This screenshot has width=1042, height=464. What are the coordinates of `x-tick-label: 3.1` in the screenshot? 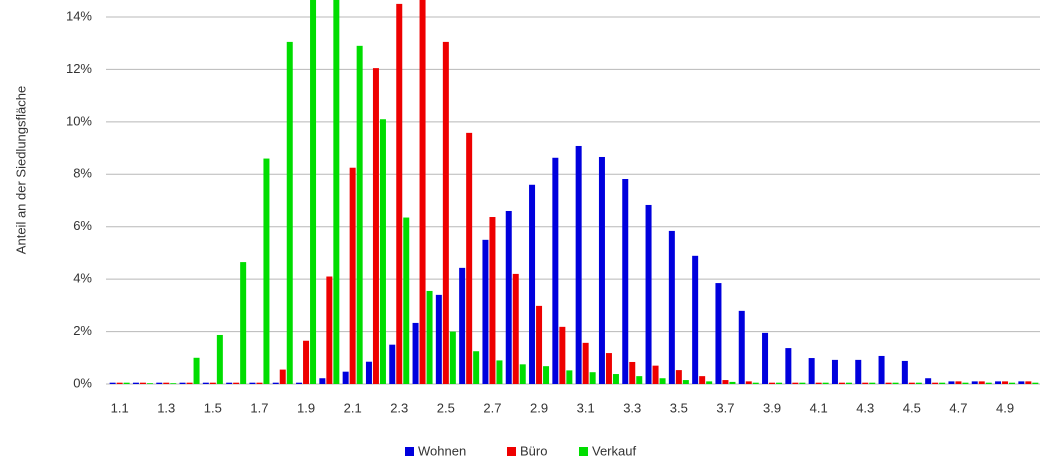 It's located at (586, 407).